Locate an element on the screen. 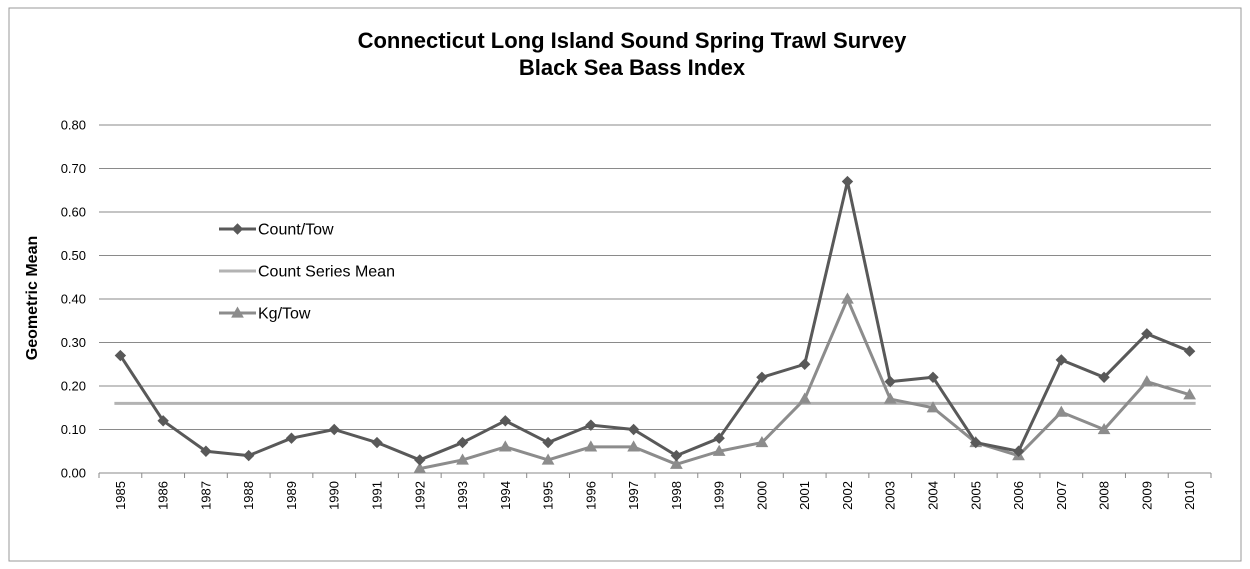 This screenshot has height=569, width=1250. x-tick-label: 1989 is located at coordinates (291, 495).